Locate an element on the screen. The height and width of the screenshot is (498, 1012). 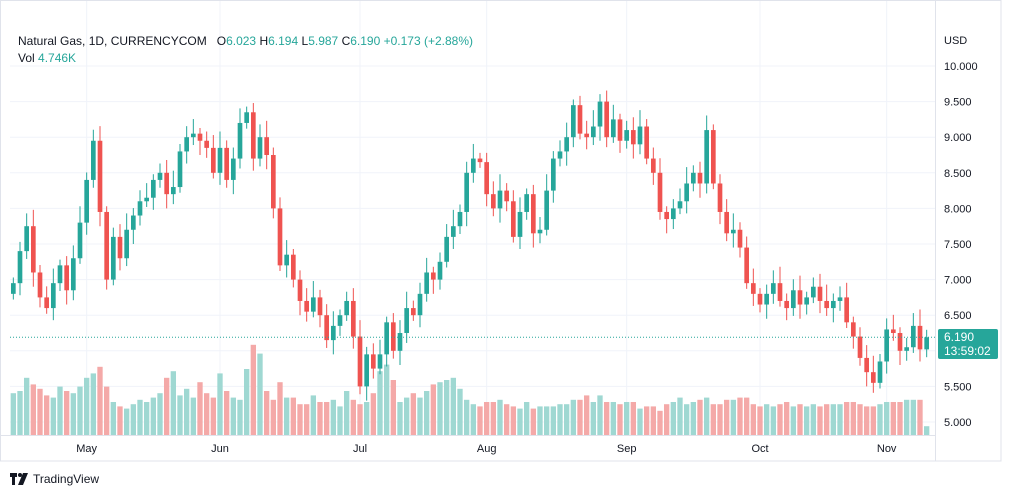
y-tick-label: 9.500 is located at coordinates (958, 103).